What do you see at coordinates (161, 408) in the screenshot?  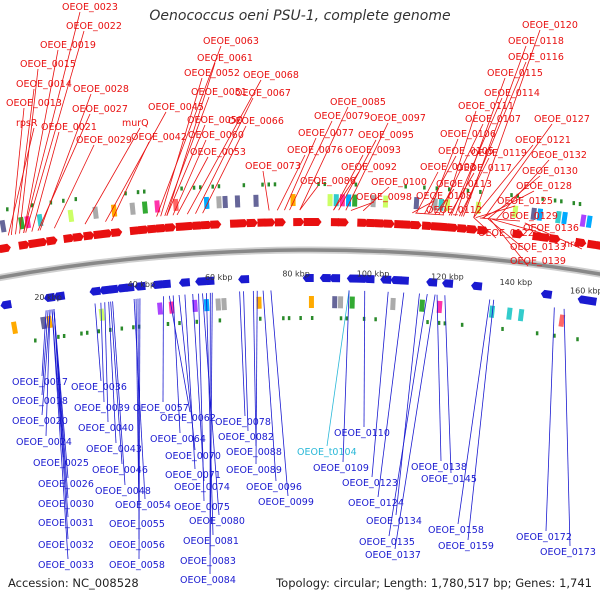 I see `gene-label-reverse: OEOE_0057` at bounding box center [161, 408].